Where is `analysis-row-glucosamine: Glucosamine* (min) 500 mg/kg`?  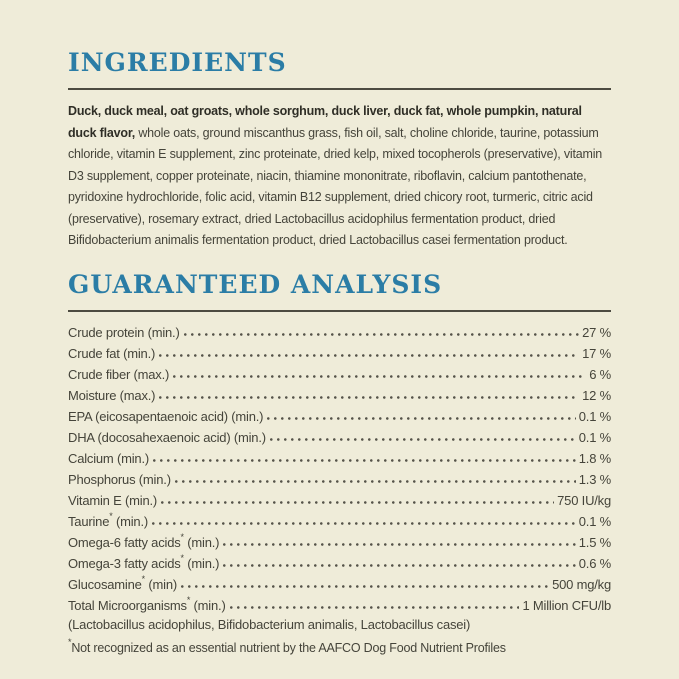
analysis-row-glucosamine: Glucosamine* (min) 500 mg/kg is located at coordinates (339, 581).